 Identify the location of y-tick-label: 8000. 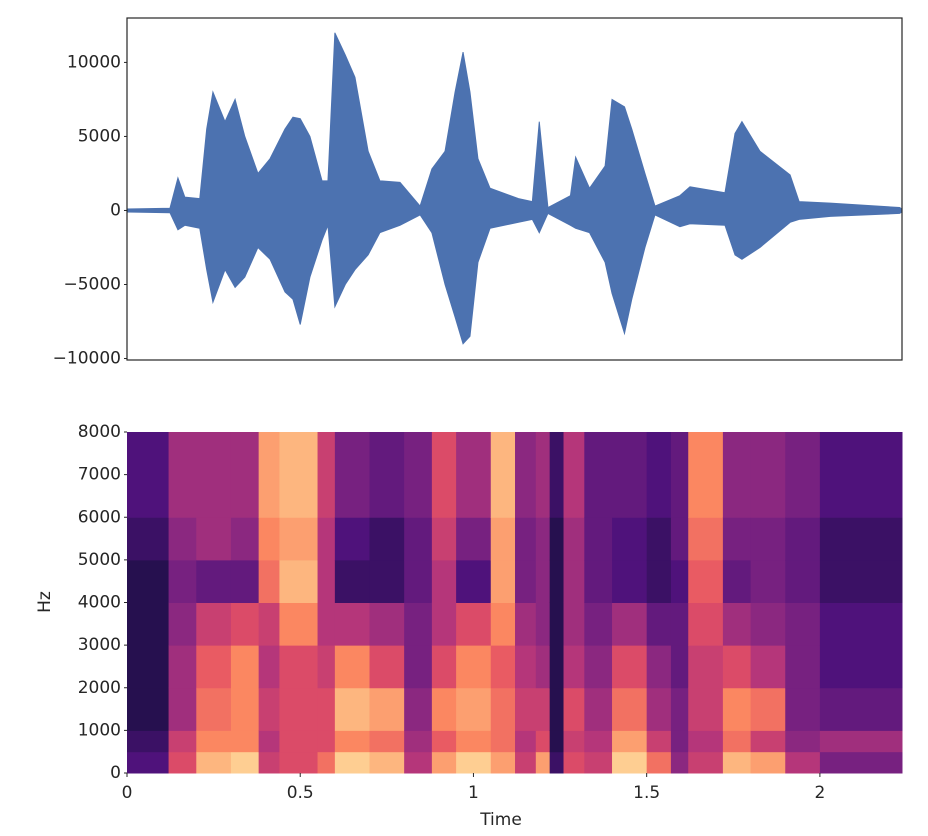
(99, 432).